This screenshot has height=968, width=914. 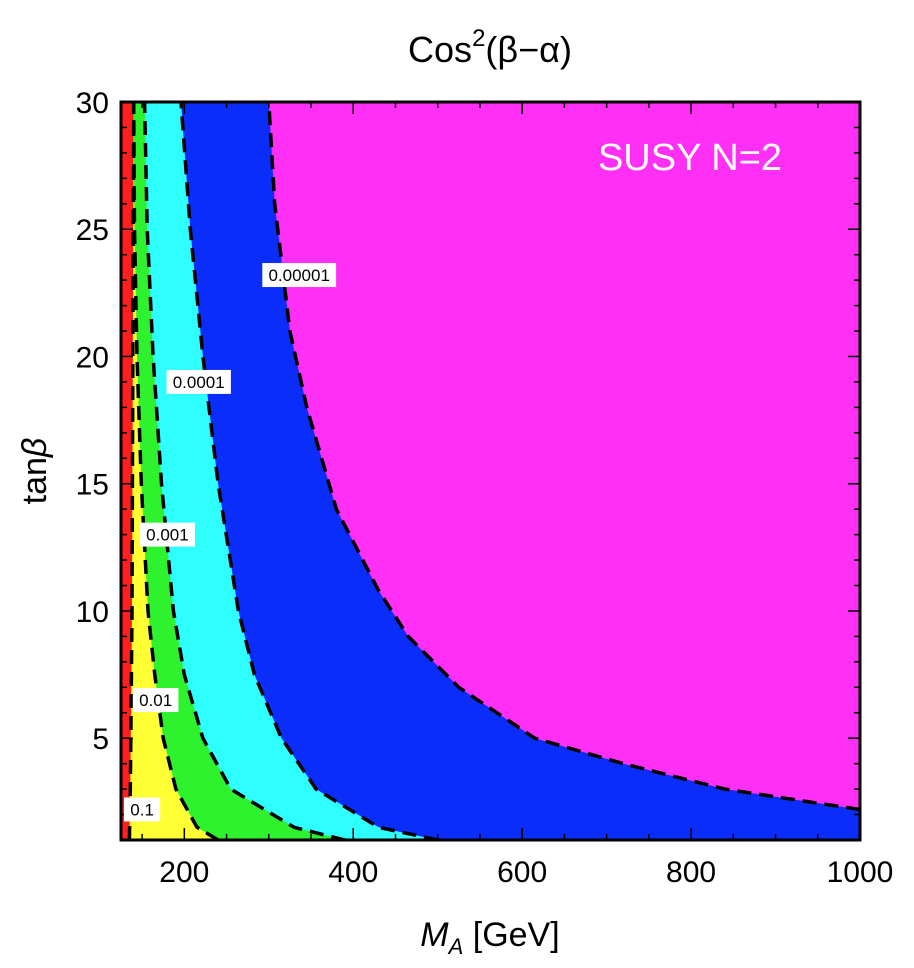 I want to click on contour-label-1: 0.1, so click(x=142, y=809).